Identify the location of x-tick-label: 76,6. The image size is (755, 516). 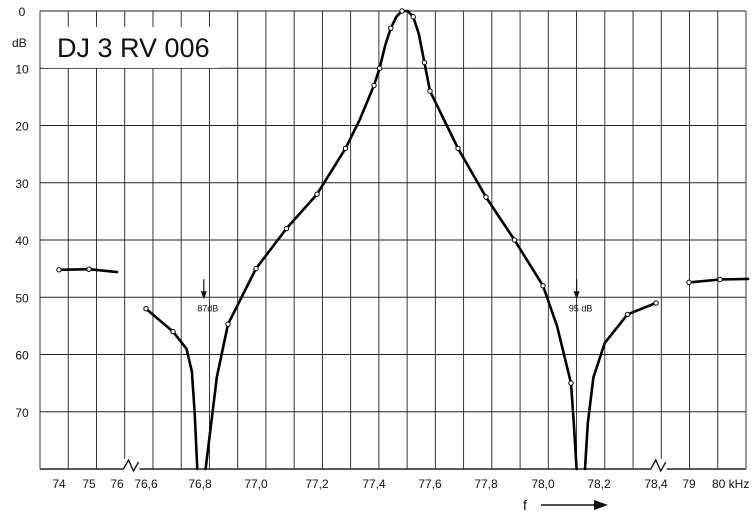
(146, 484).